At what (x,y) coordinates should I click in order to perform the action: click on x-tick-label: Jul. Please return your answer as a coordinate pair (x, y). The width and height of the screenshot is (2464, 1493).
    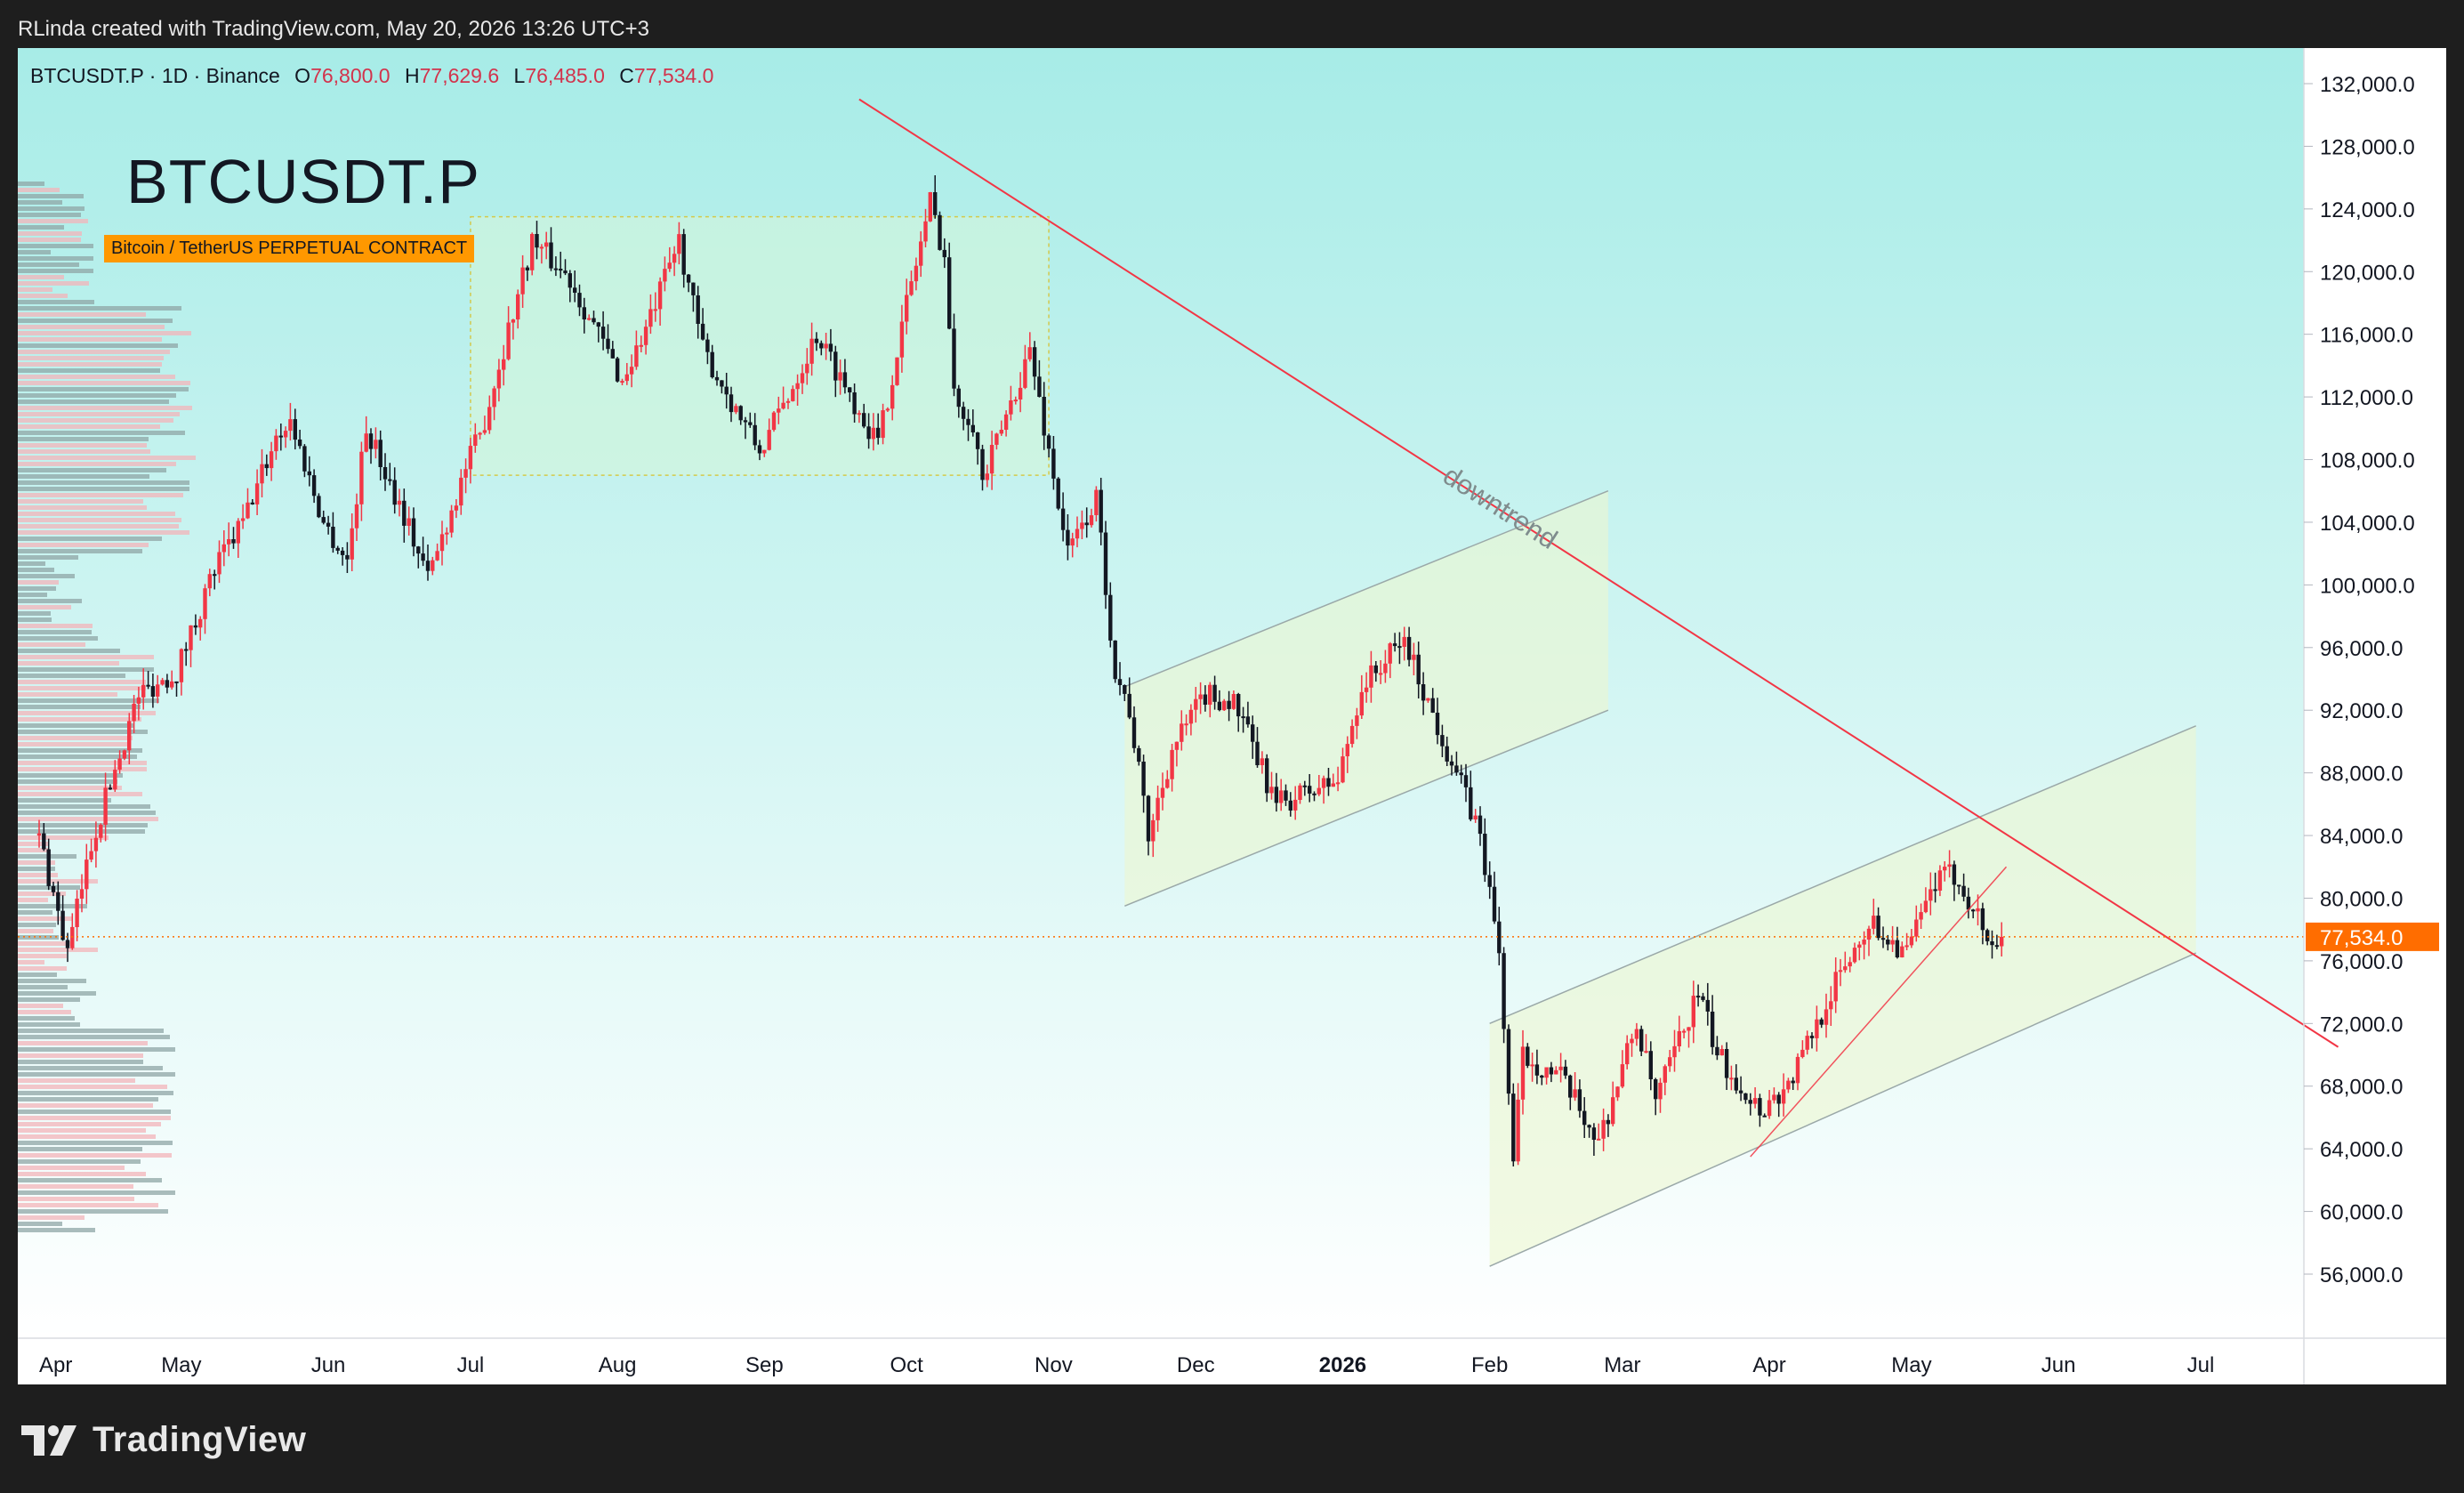
    Looking at the image, I should click on (471, 1365).